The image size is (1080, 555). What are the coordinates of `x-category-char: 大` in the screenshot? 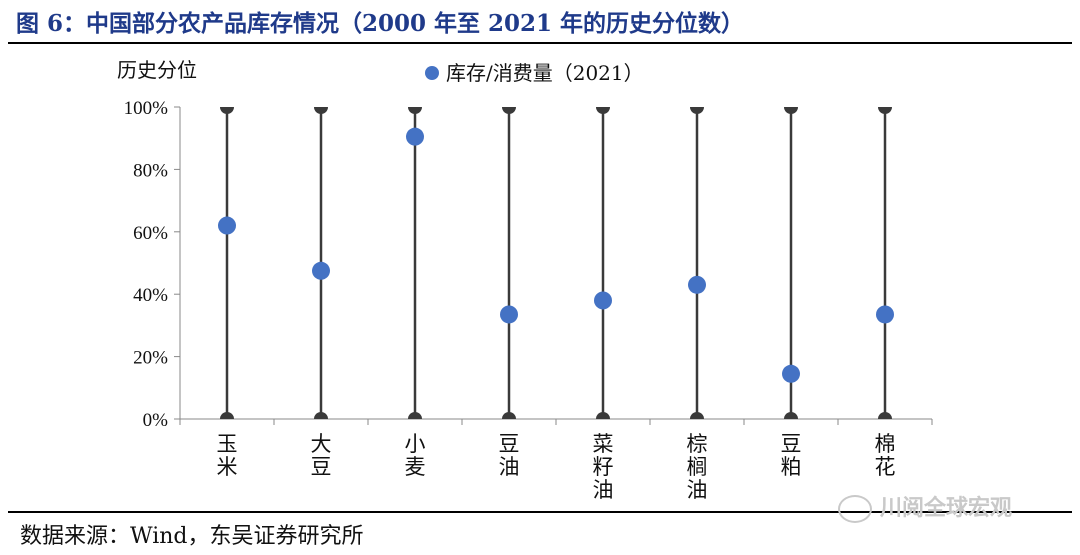 It's located at (321, 444).